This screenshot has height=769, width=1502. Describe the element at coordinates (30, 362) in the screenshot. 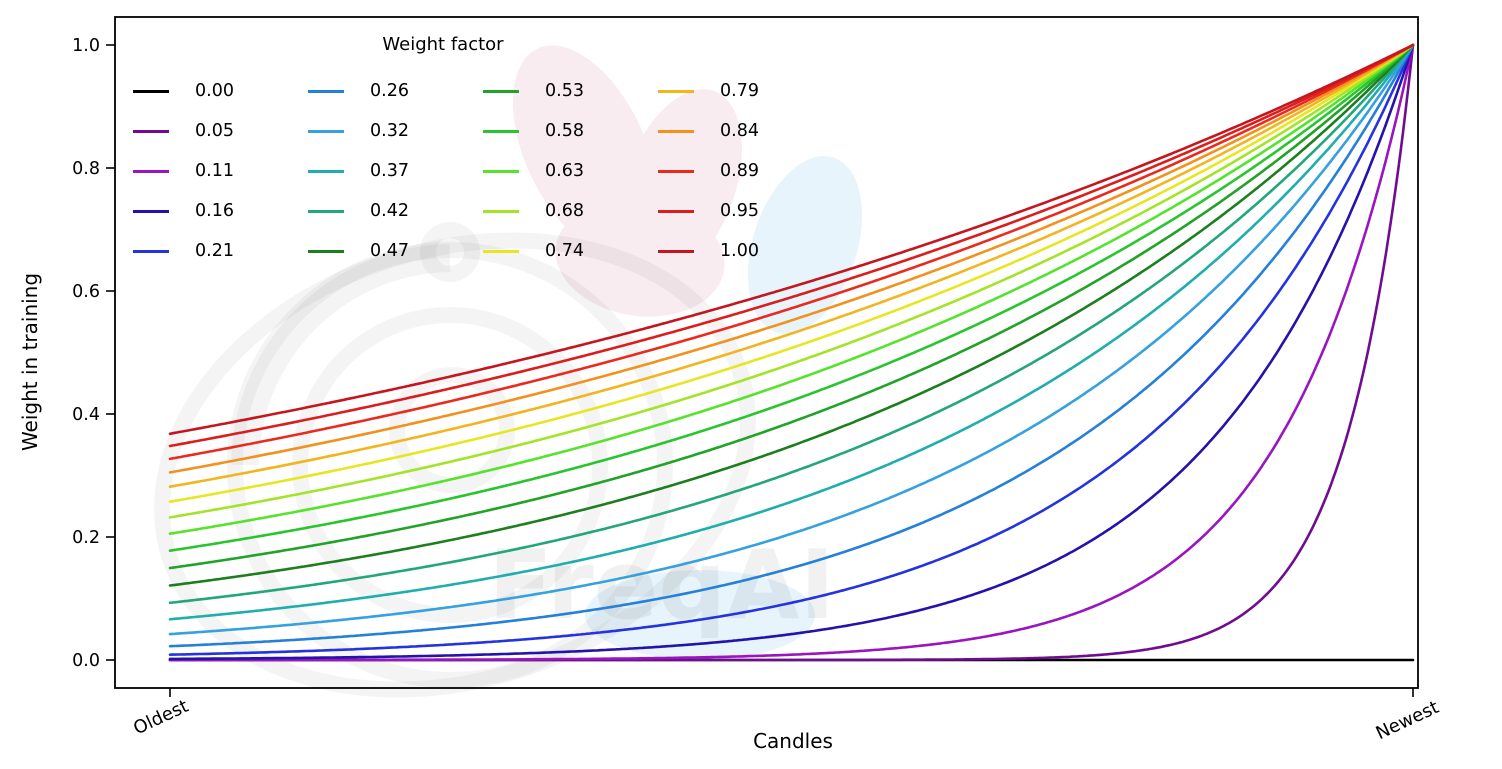

I see `y-axis-label: Weight in training` at that location.